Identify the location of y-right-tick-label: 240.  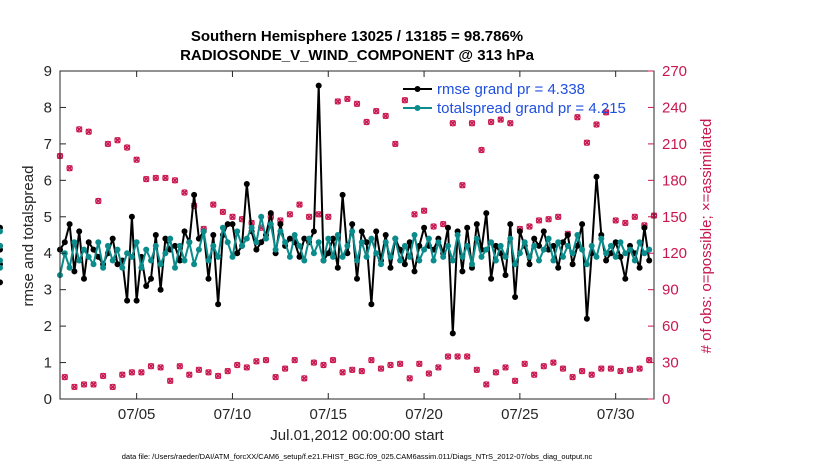
(674, 107).